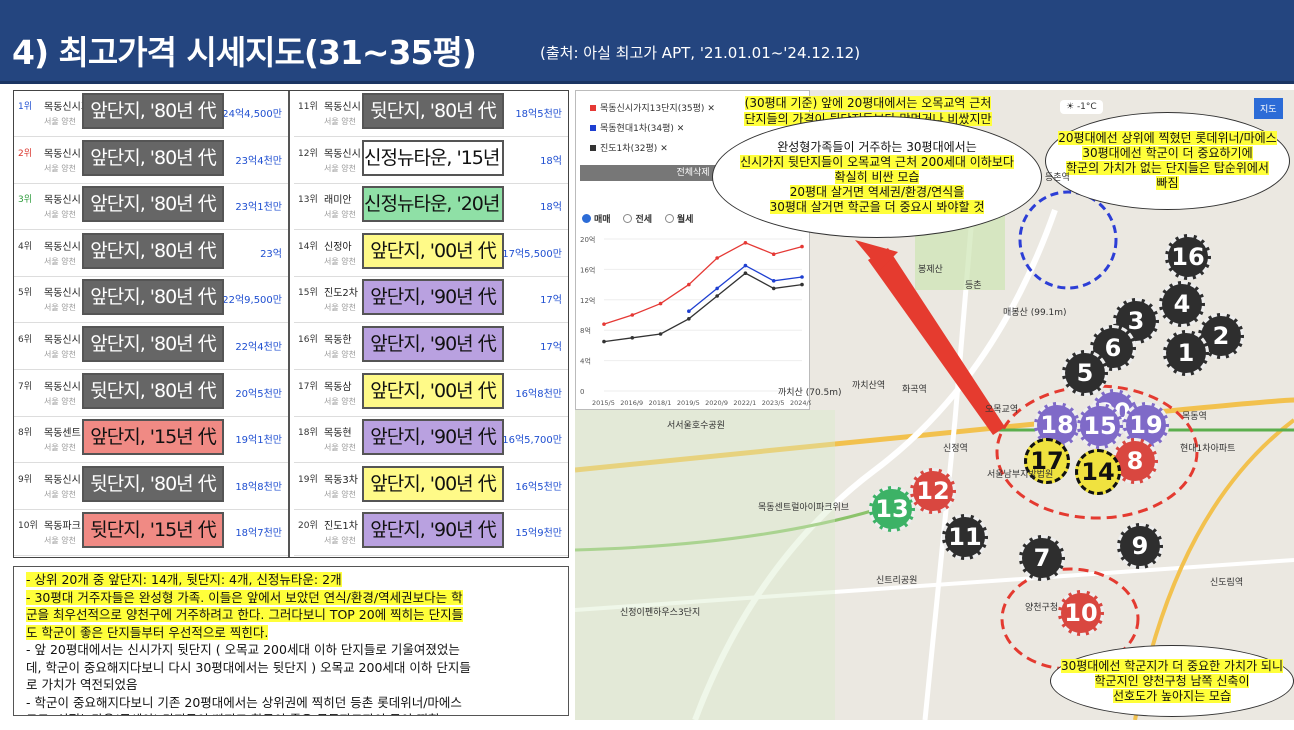 The width and height of the screenshot is (1294, 730). Describe the element at coordinates (700, 53) in the screenshot. I see `source-note: (출처: 아실 최고가 APT, '21.01.01~'24.12.12)` at that location.